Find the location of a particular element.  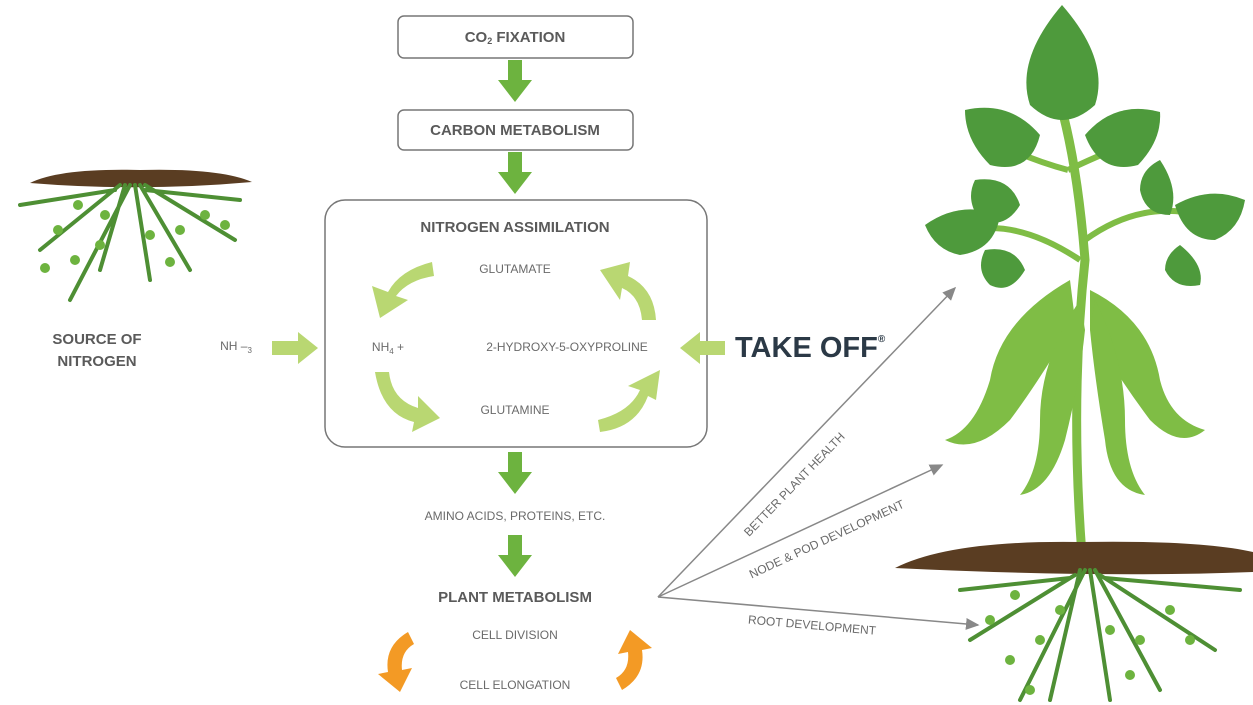

source-line2: NITROGEN is located at coordinates (96, 361).